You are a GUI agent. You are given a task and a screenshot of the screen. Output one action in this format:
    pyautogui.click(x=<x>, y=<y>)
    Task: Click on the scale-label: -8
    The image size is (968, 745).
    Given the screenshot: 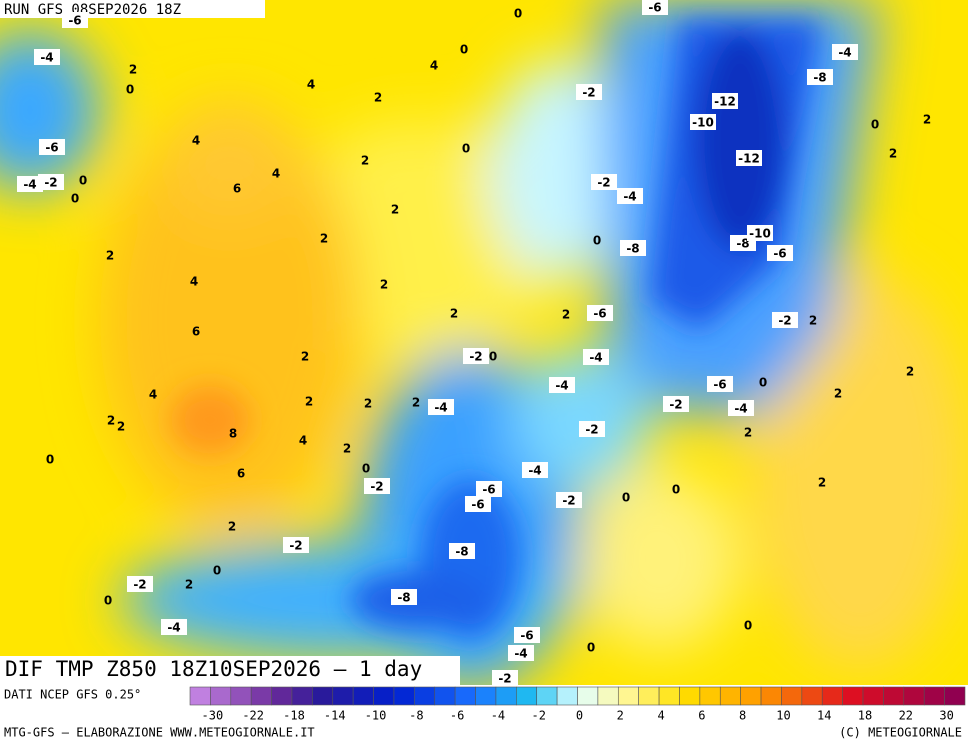 What is the action you would take?
    pyautogui.click(x=416, y=716)
    